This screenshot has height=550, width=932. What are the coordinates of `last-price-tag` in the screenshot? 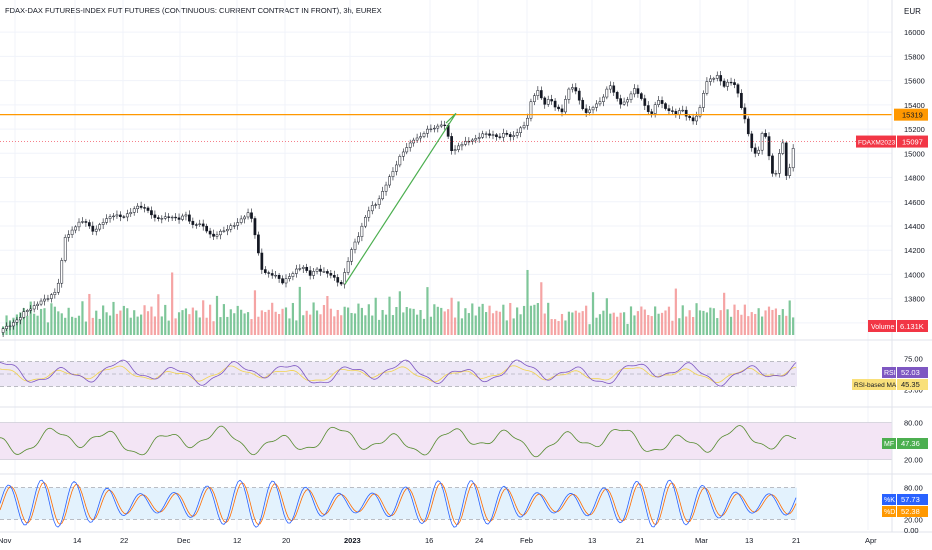 It's located at (912, 141).